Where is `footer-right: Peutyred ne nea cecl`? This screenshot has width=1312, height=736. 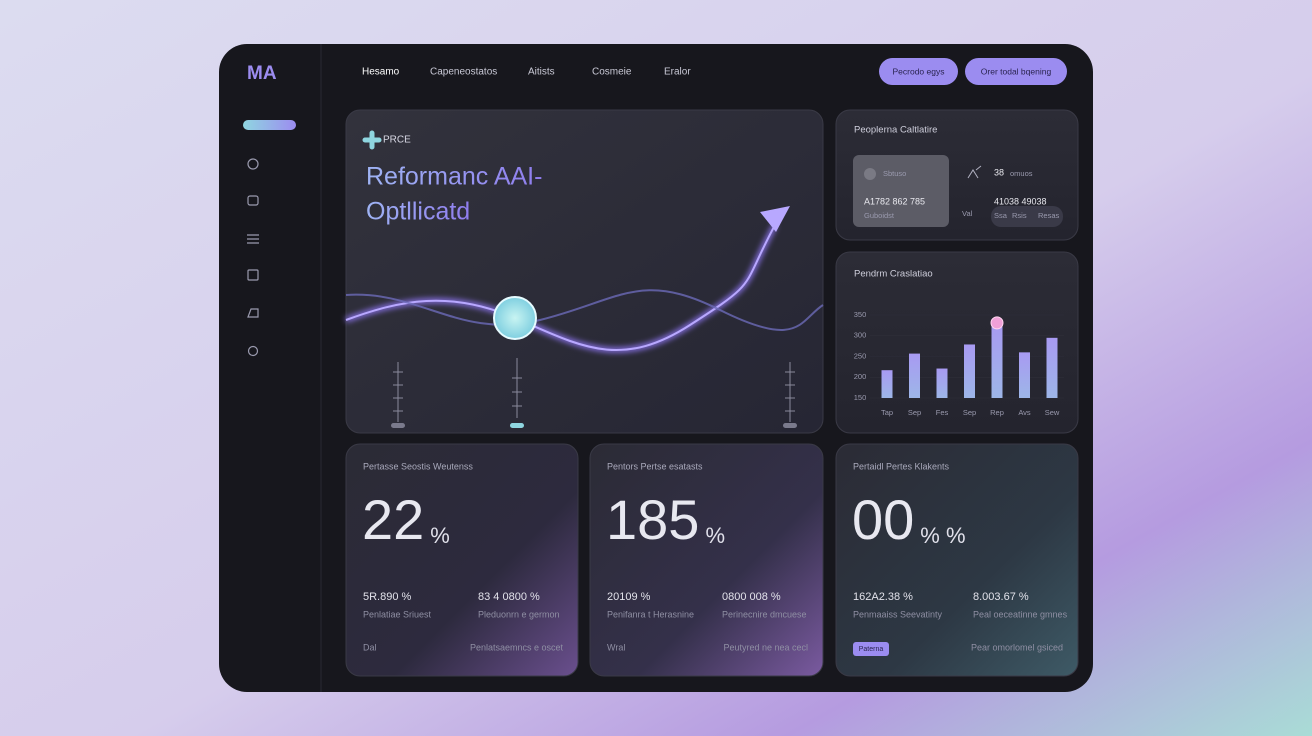
footer-right: Peutyred ne nea cecl is located at coordinates (765, 647).